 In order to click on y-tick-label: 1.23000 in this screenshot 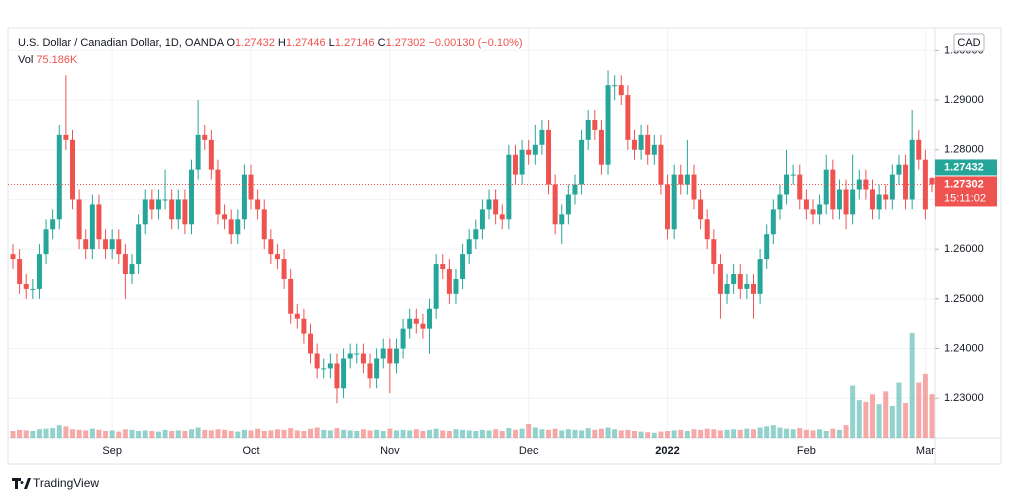, I will do `click(964, 398)`.